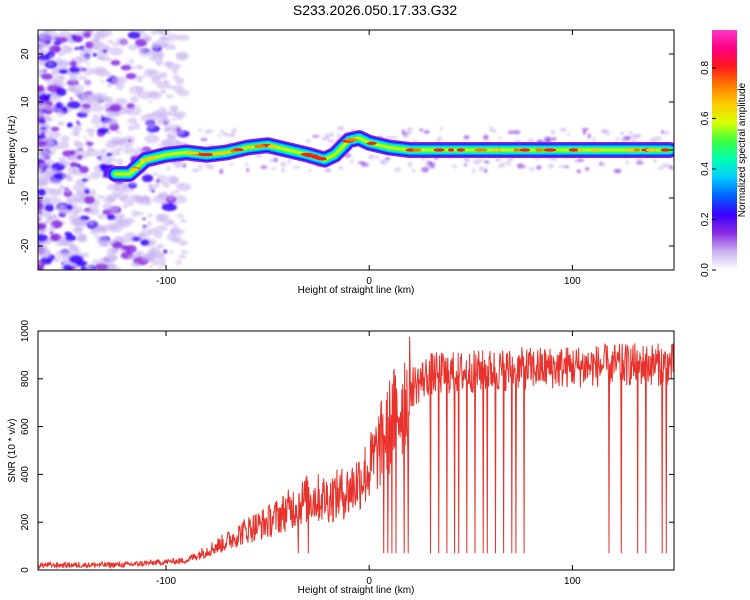  Describe the element at coordinates (25, 150) in the screenshot. I see `y-tick-label: 0` at that location.